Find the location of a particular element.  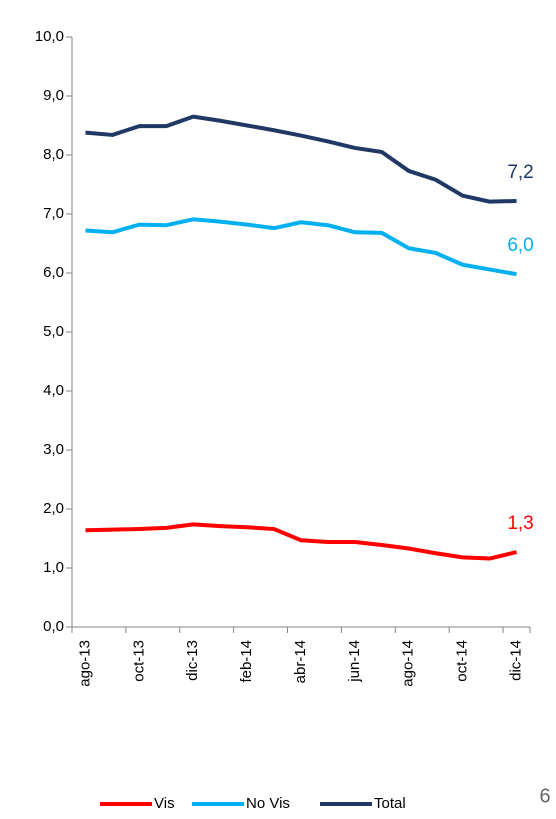

y-tick-label: 10,0 is located at coordinates (49, 36).